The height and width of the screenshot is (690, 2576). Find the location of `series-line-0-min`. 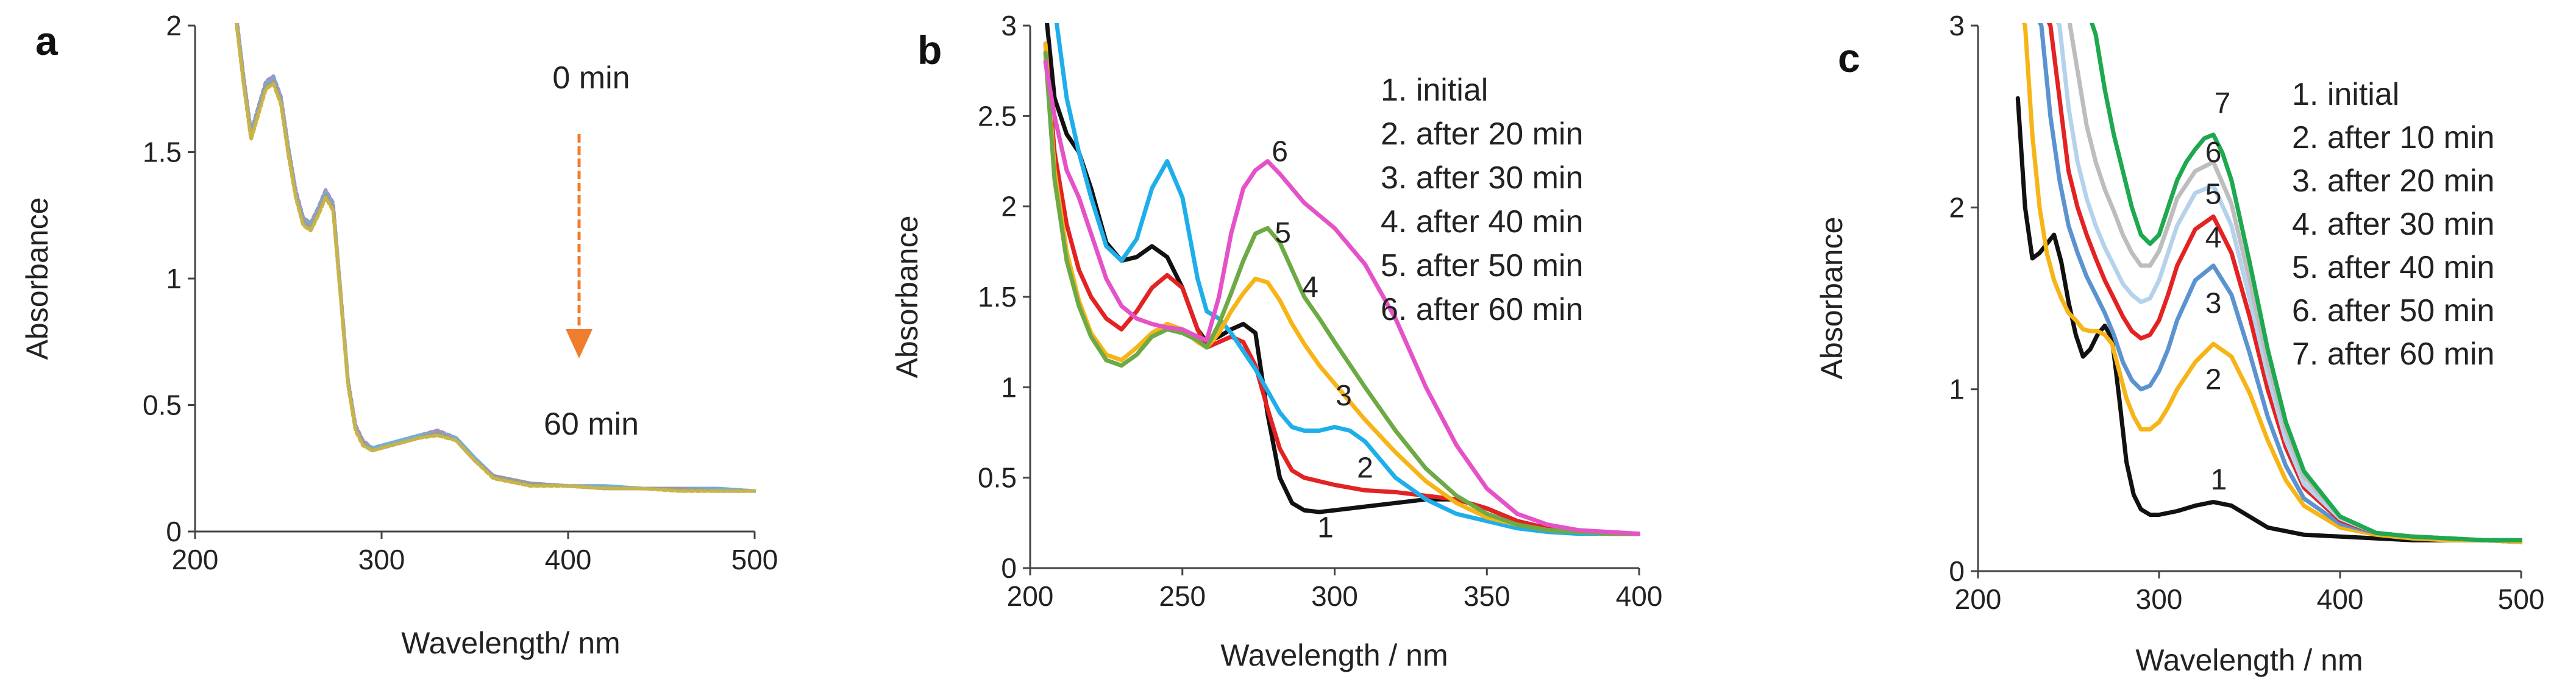

series-line-0-min is located at coordinates (495, 258).